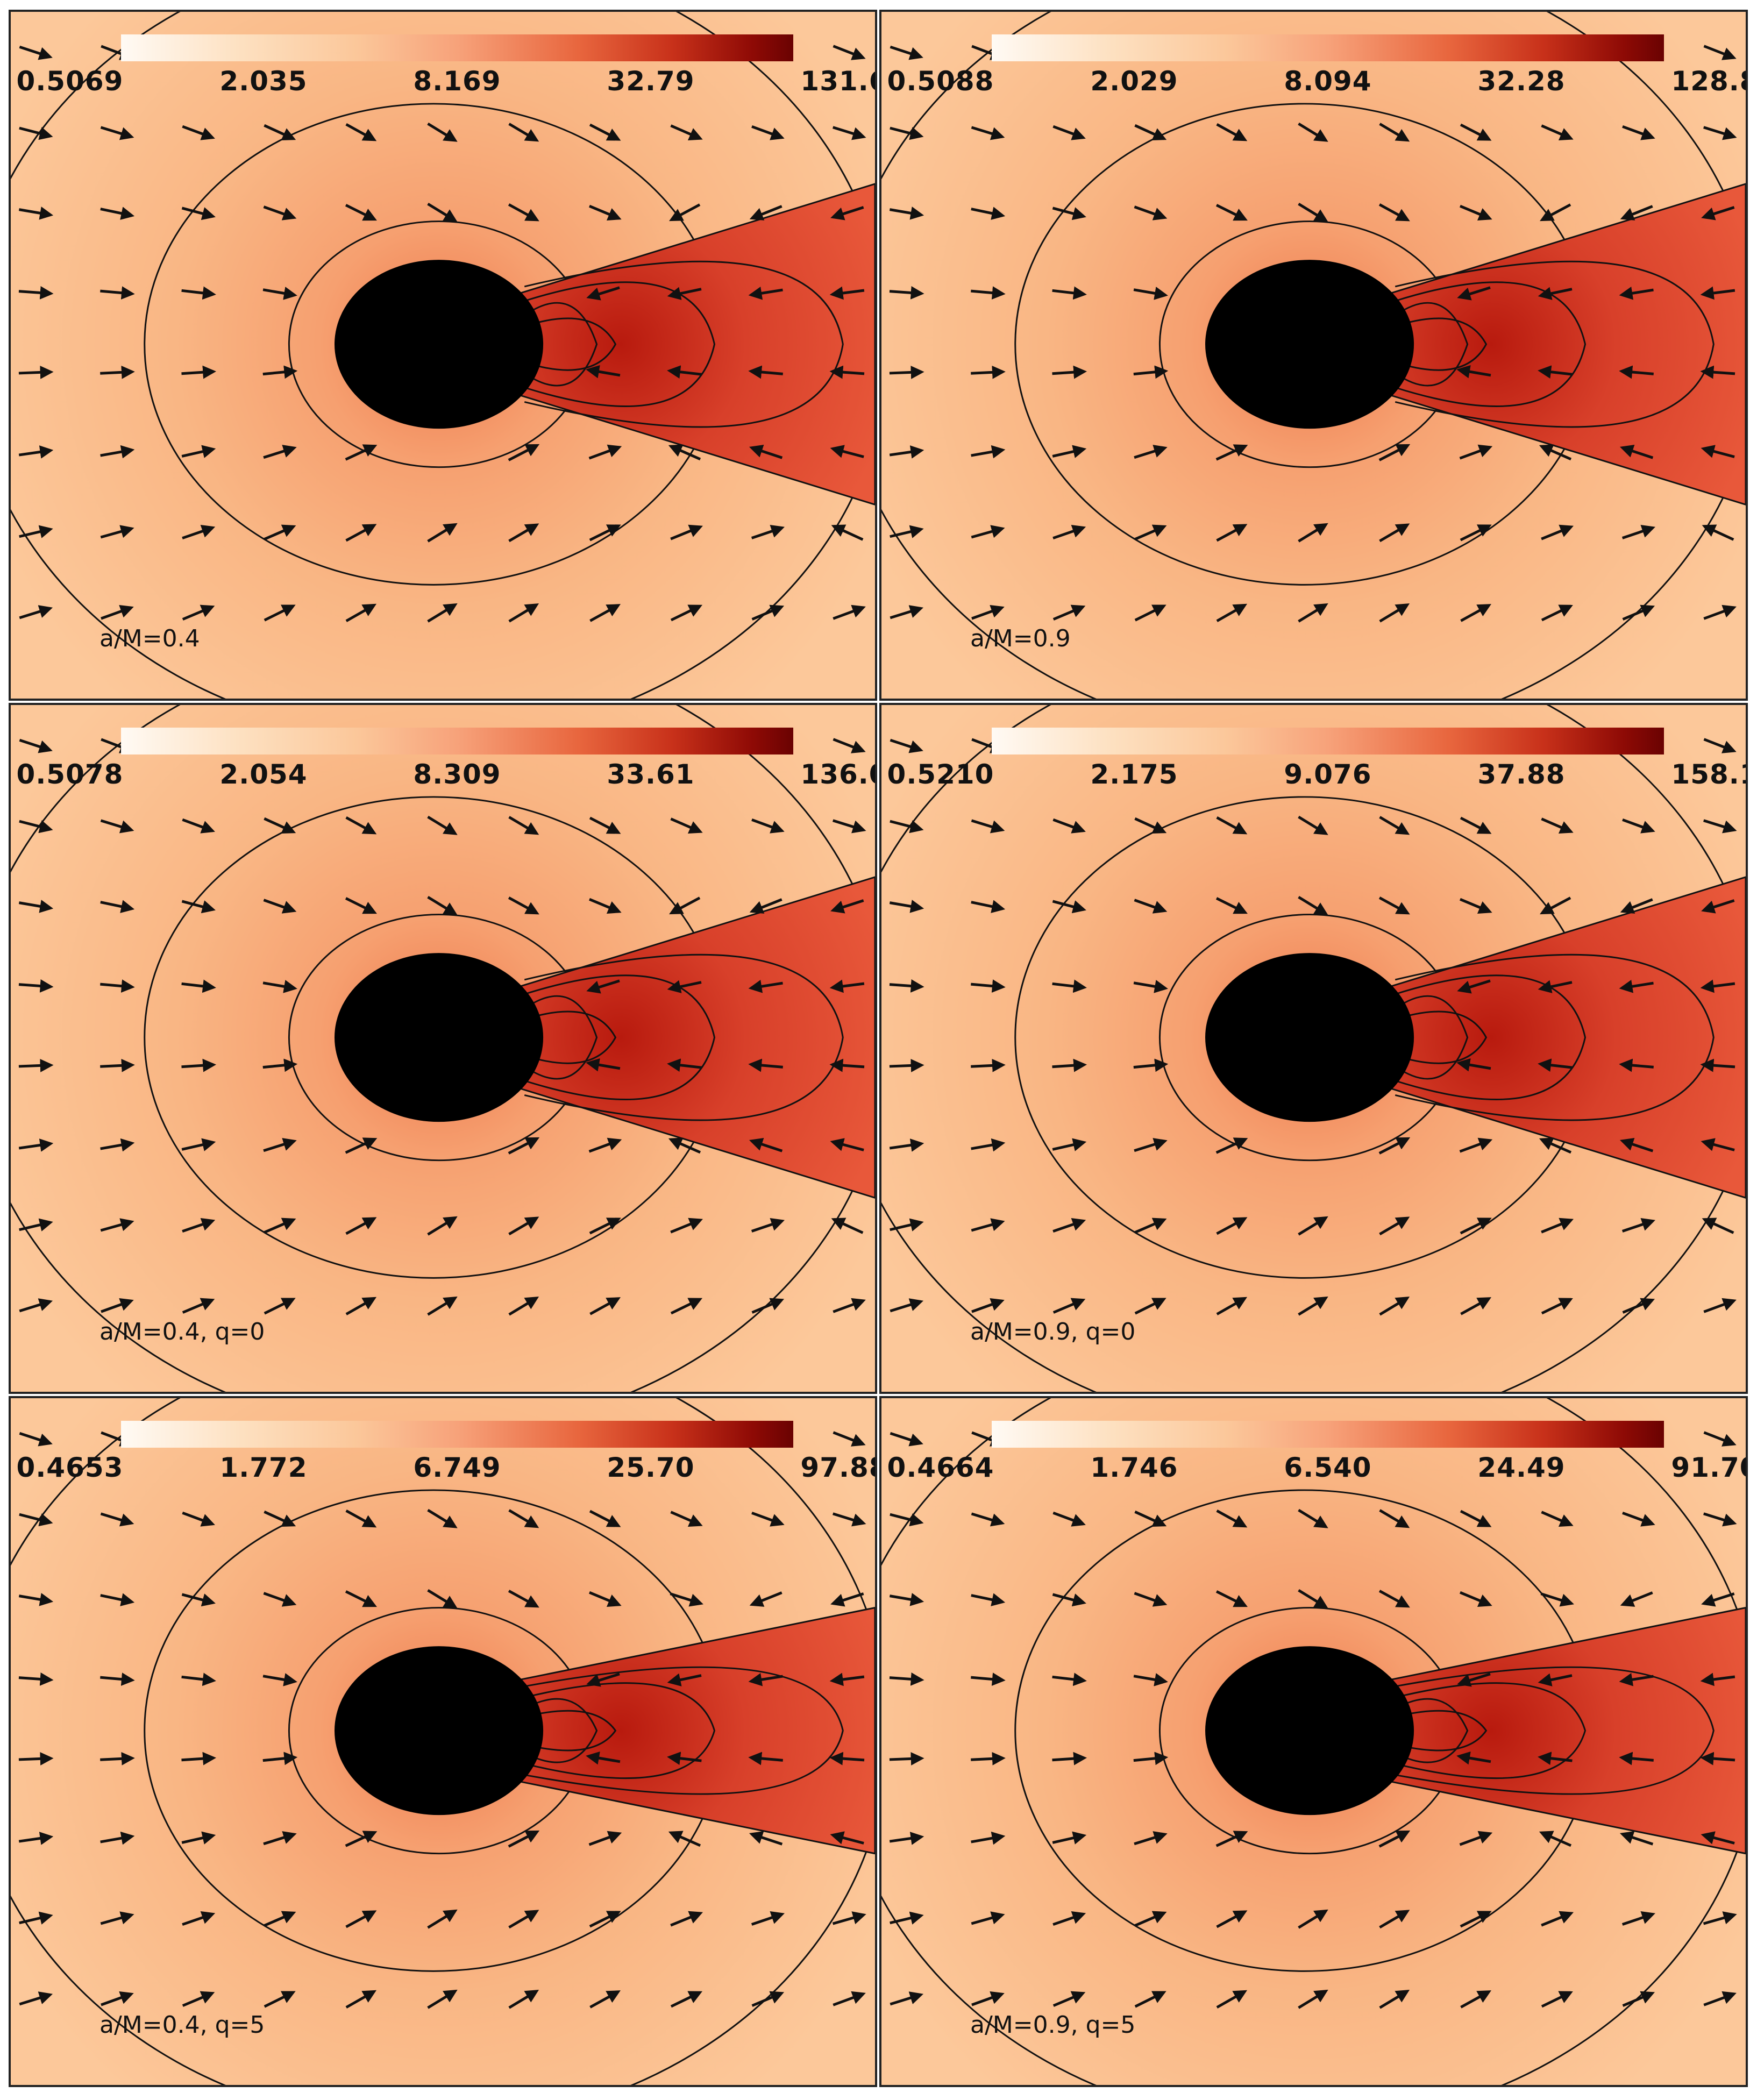  I want to click on colorbar-tick: 8.169, so click(457, 81).